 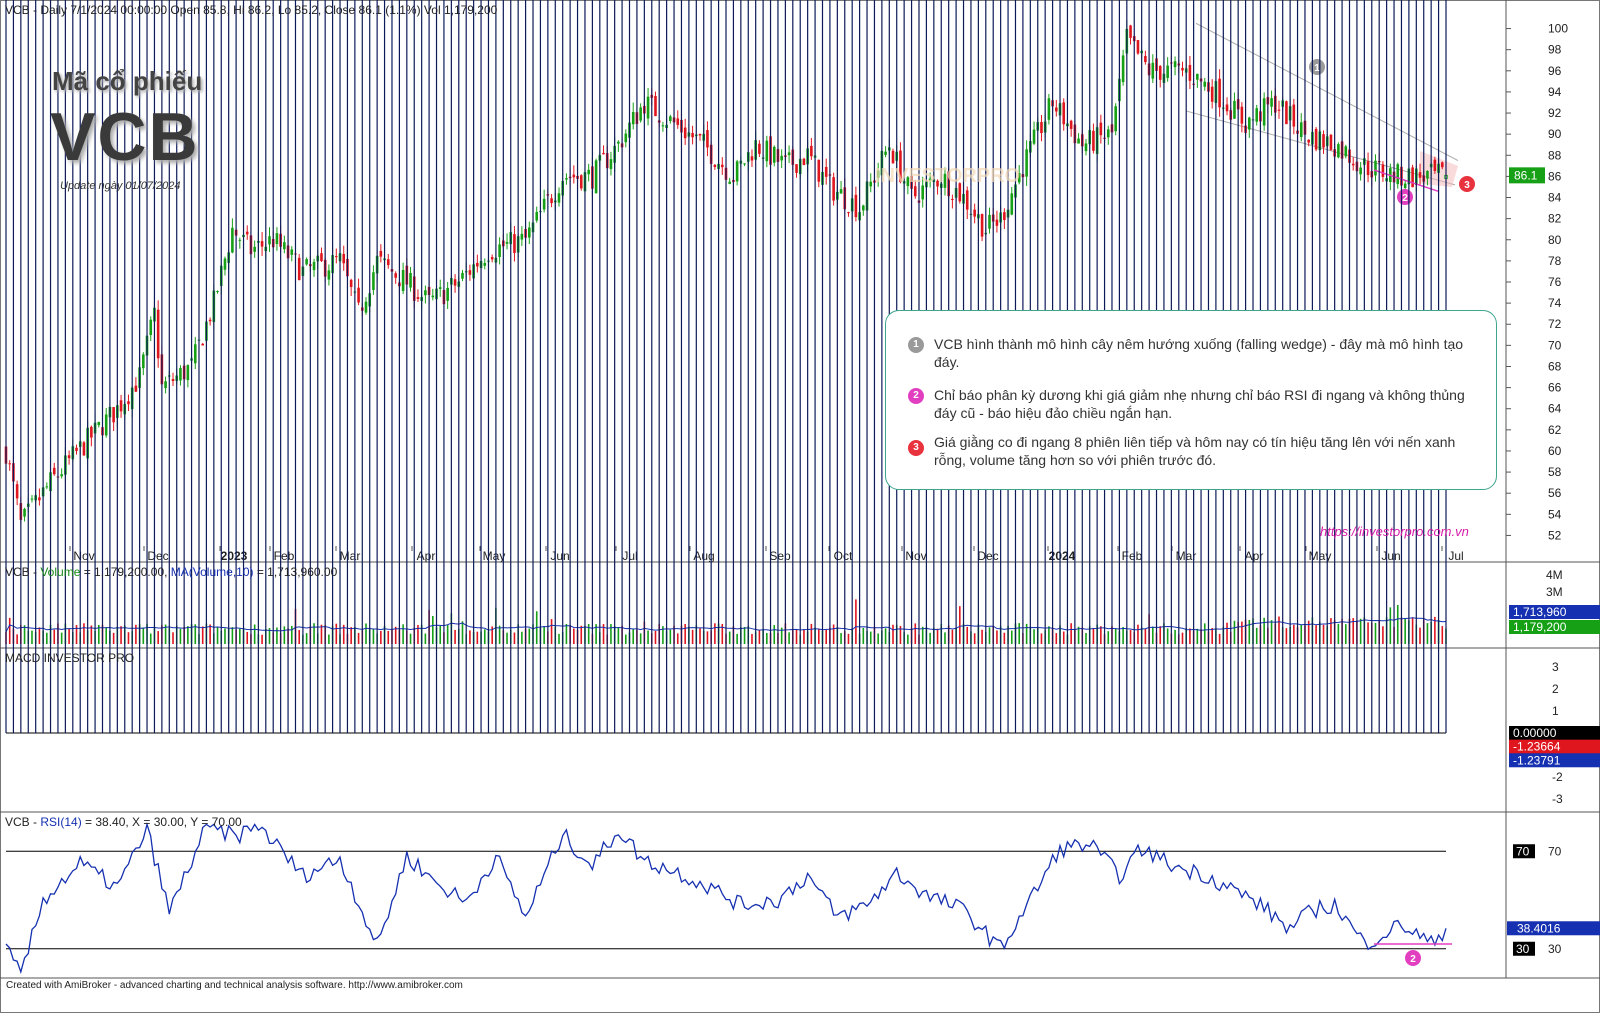 What do you see at coordinates (1524, 948) in the screenshot?
I see `rsi-lower-box` at bounding box center [1524, 948].